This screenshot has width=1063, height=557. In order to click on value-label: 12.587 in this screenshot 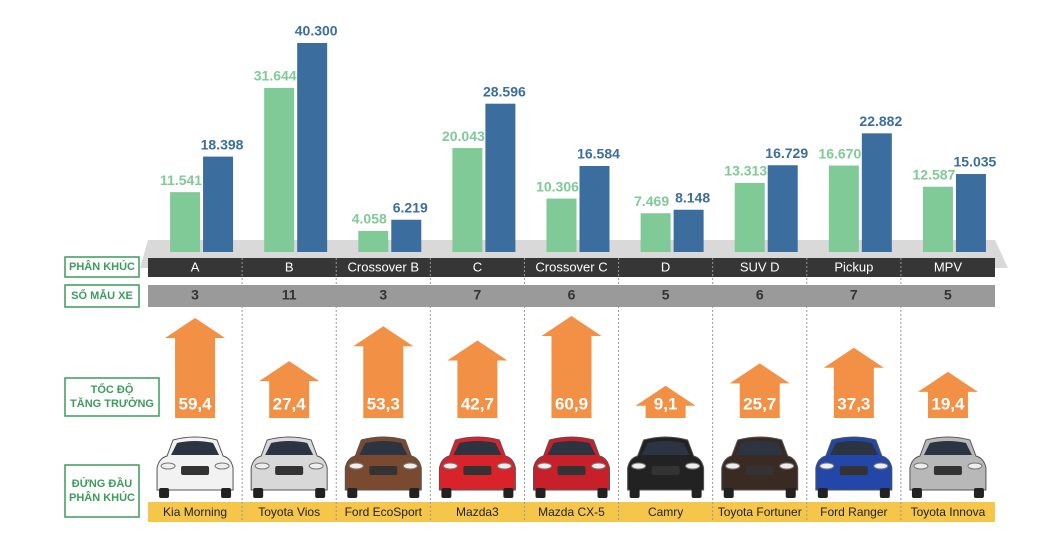, I will do `click(934, 174)`.